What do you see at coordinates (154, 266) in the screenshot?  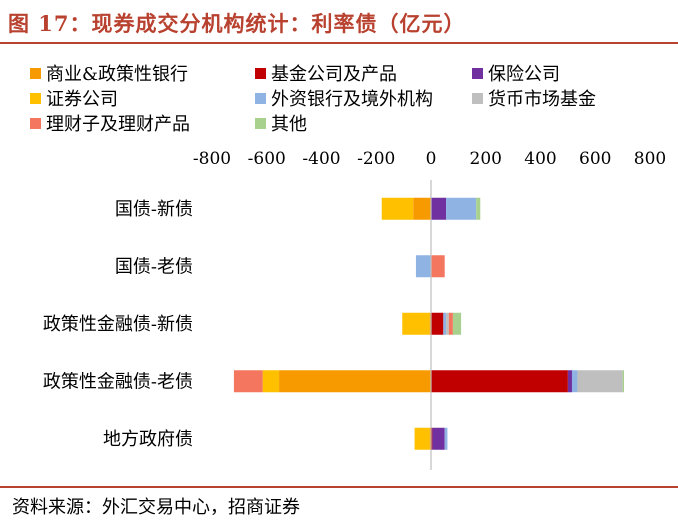 I see `category-label: 国债-老债` at bounding box center [154, 266].